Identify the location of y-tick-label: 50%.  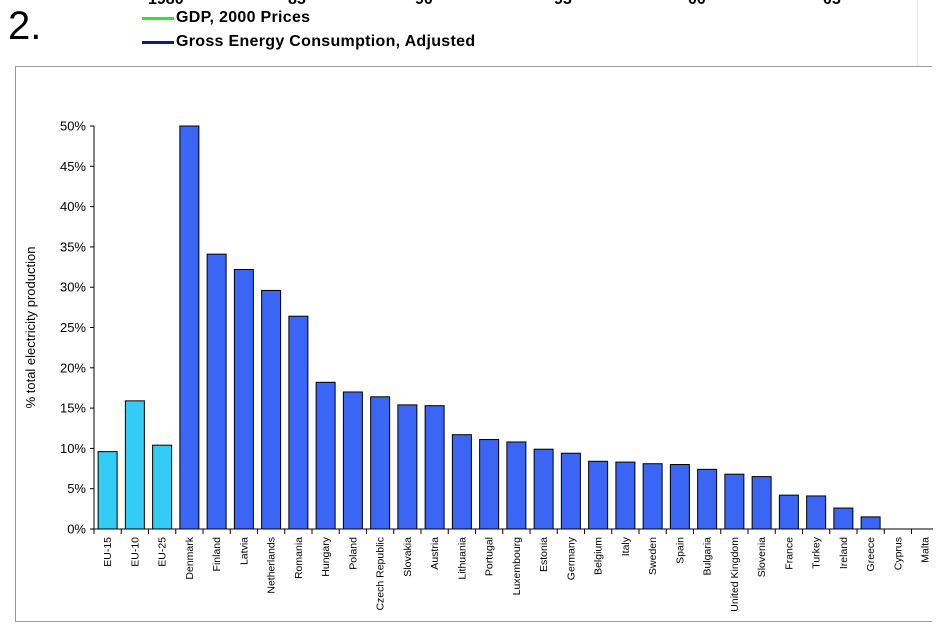
(73, 126).